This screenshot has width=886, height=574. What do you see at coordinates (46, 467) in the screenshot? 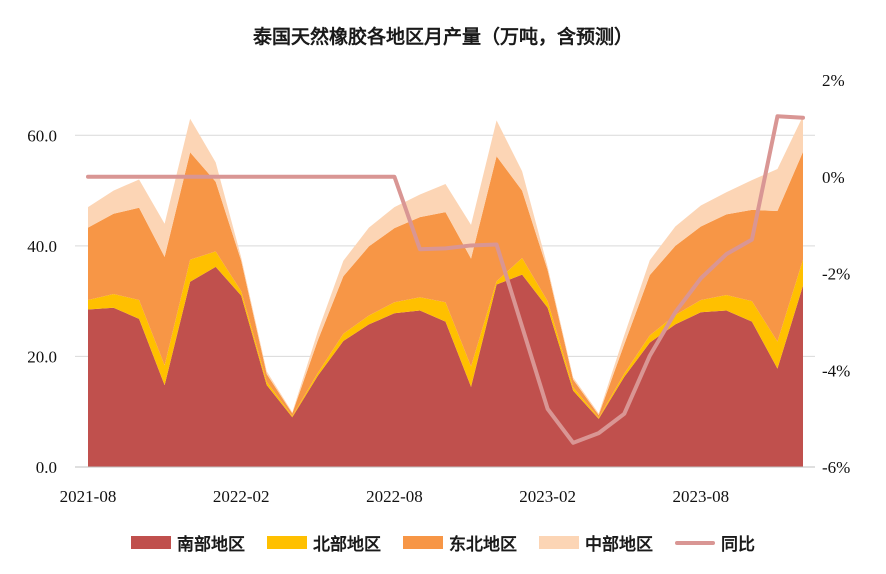
I see `y-left-tick-label-0: 0.0` at bounding box center [46, 467].